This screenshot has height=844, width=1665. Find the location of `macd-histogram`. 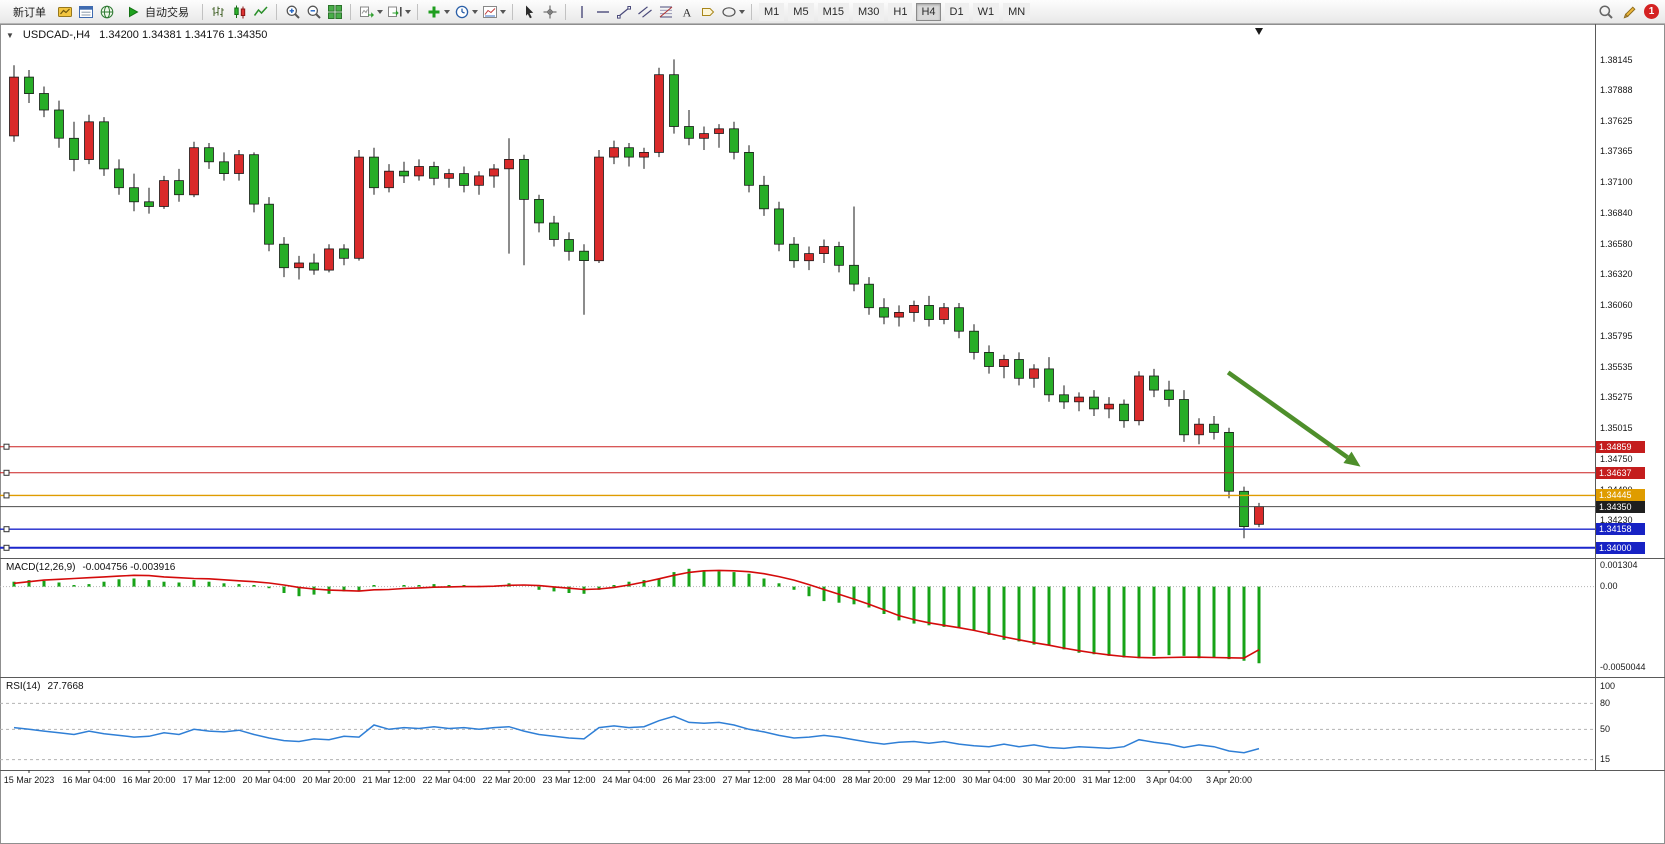

macd-histogram is located at coordinates (636, 616).